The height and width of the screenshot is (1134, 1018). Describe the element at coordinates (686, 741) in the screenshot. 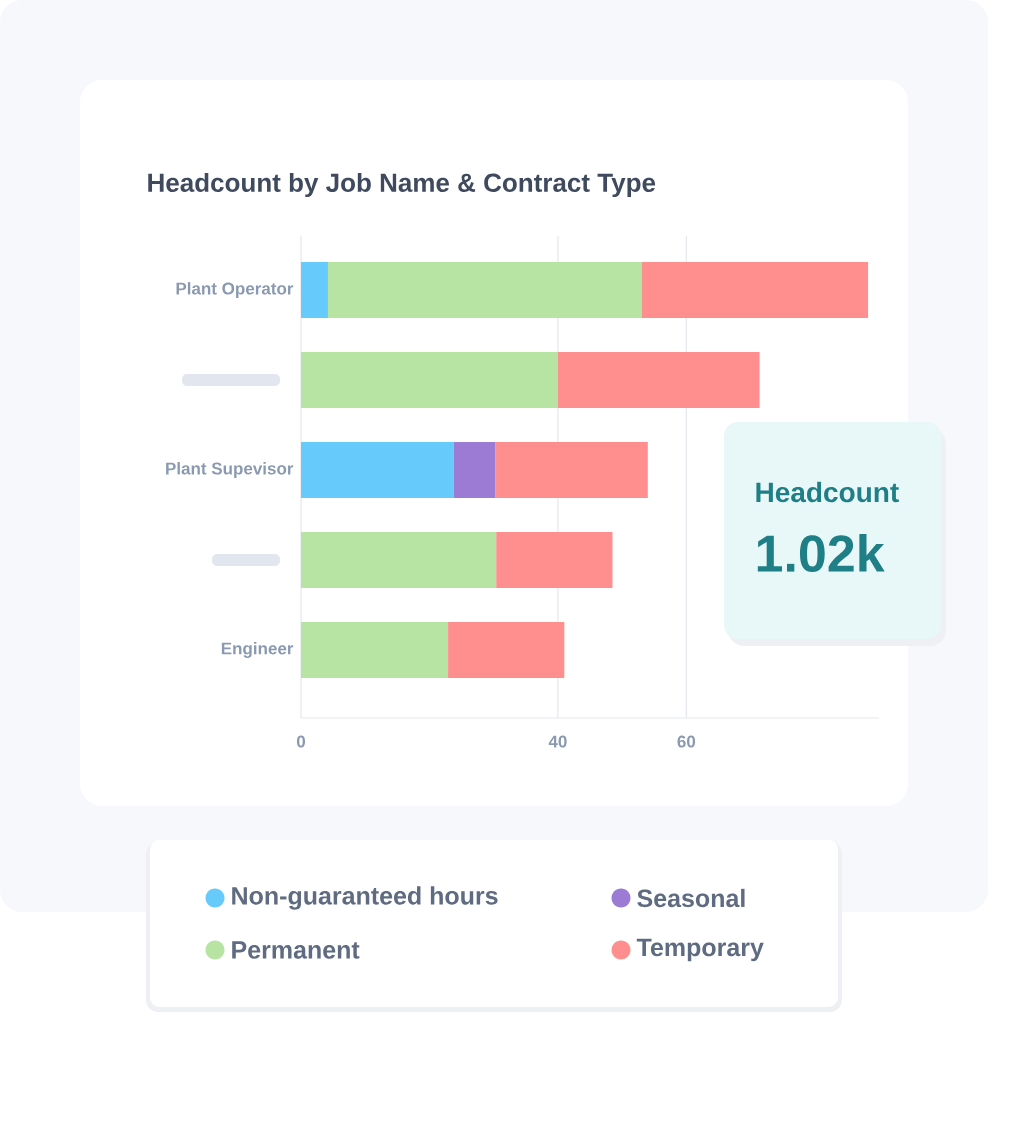

I see `x-tick-label: 60` at that location.